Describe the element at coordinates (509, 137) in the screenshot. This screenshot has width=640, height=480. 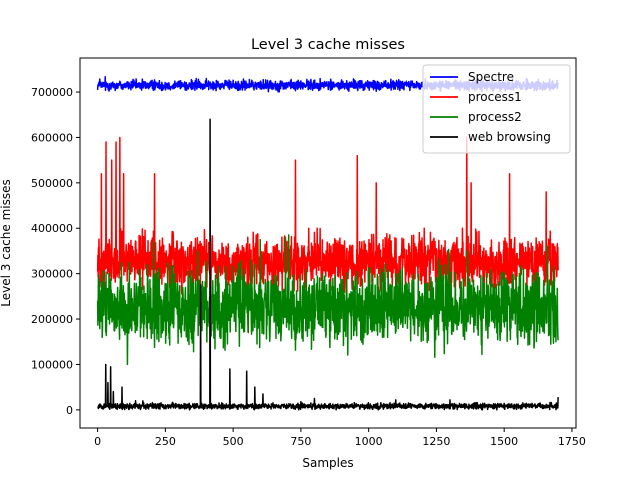
I see `legend-label: web browsing` at that location.